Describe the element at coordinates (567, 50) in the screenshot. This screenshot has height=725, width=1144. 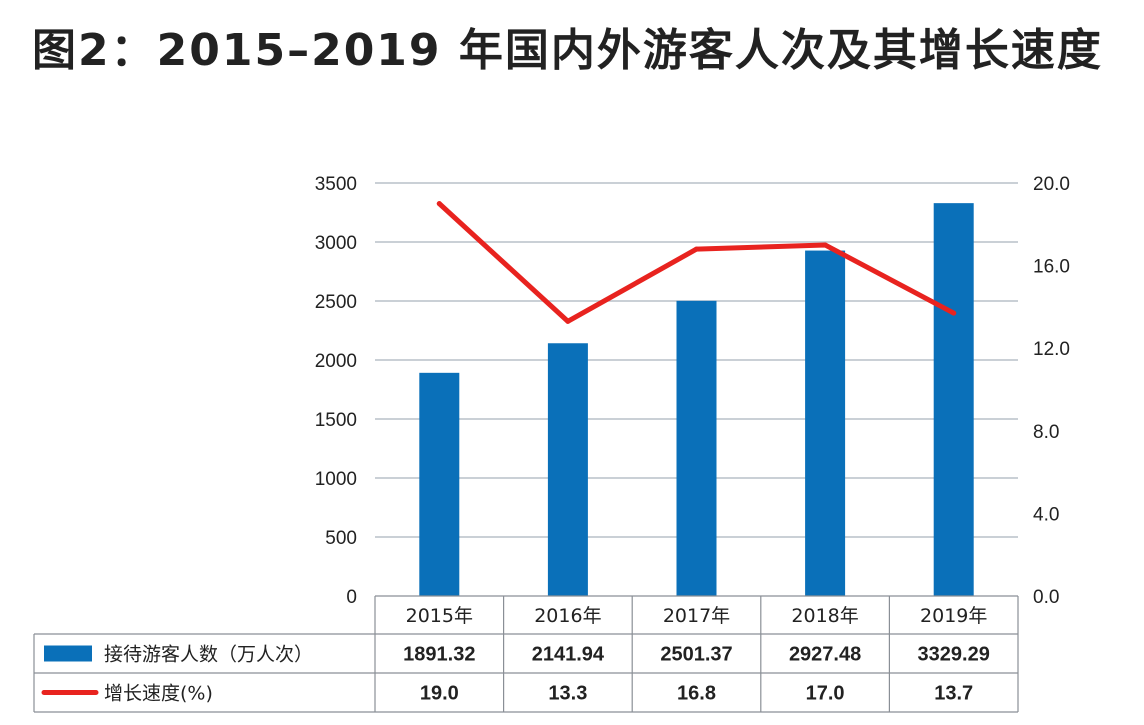
I see `chart-title: 图2：2015–2019 年国内外游客人次及其增长速度` at that location.